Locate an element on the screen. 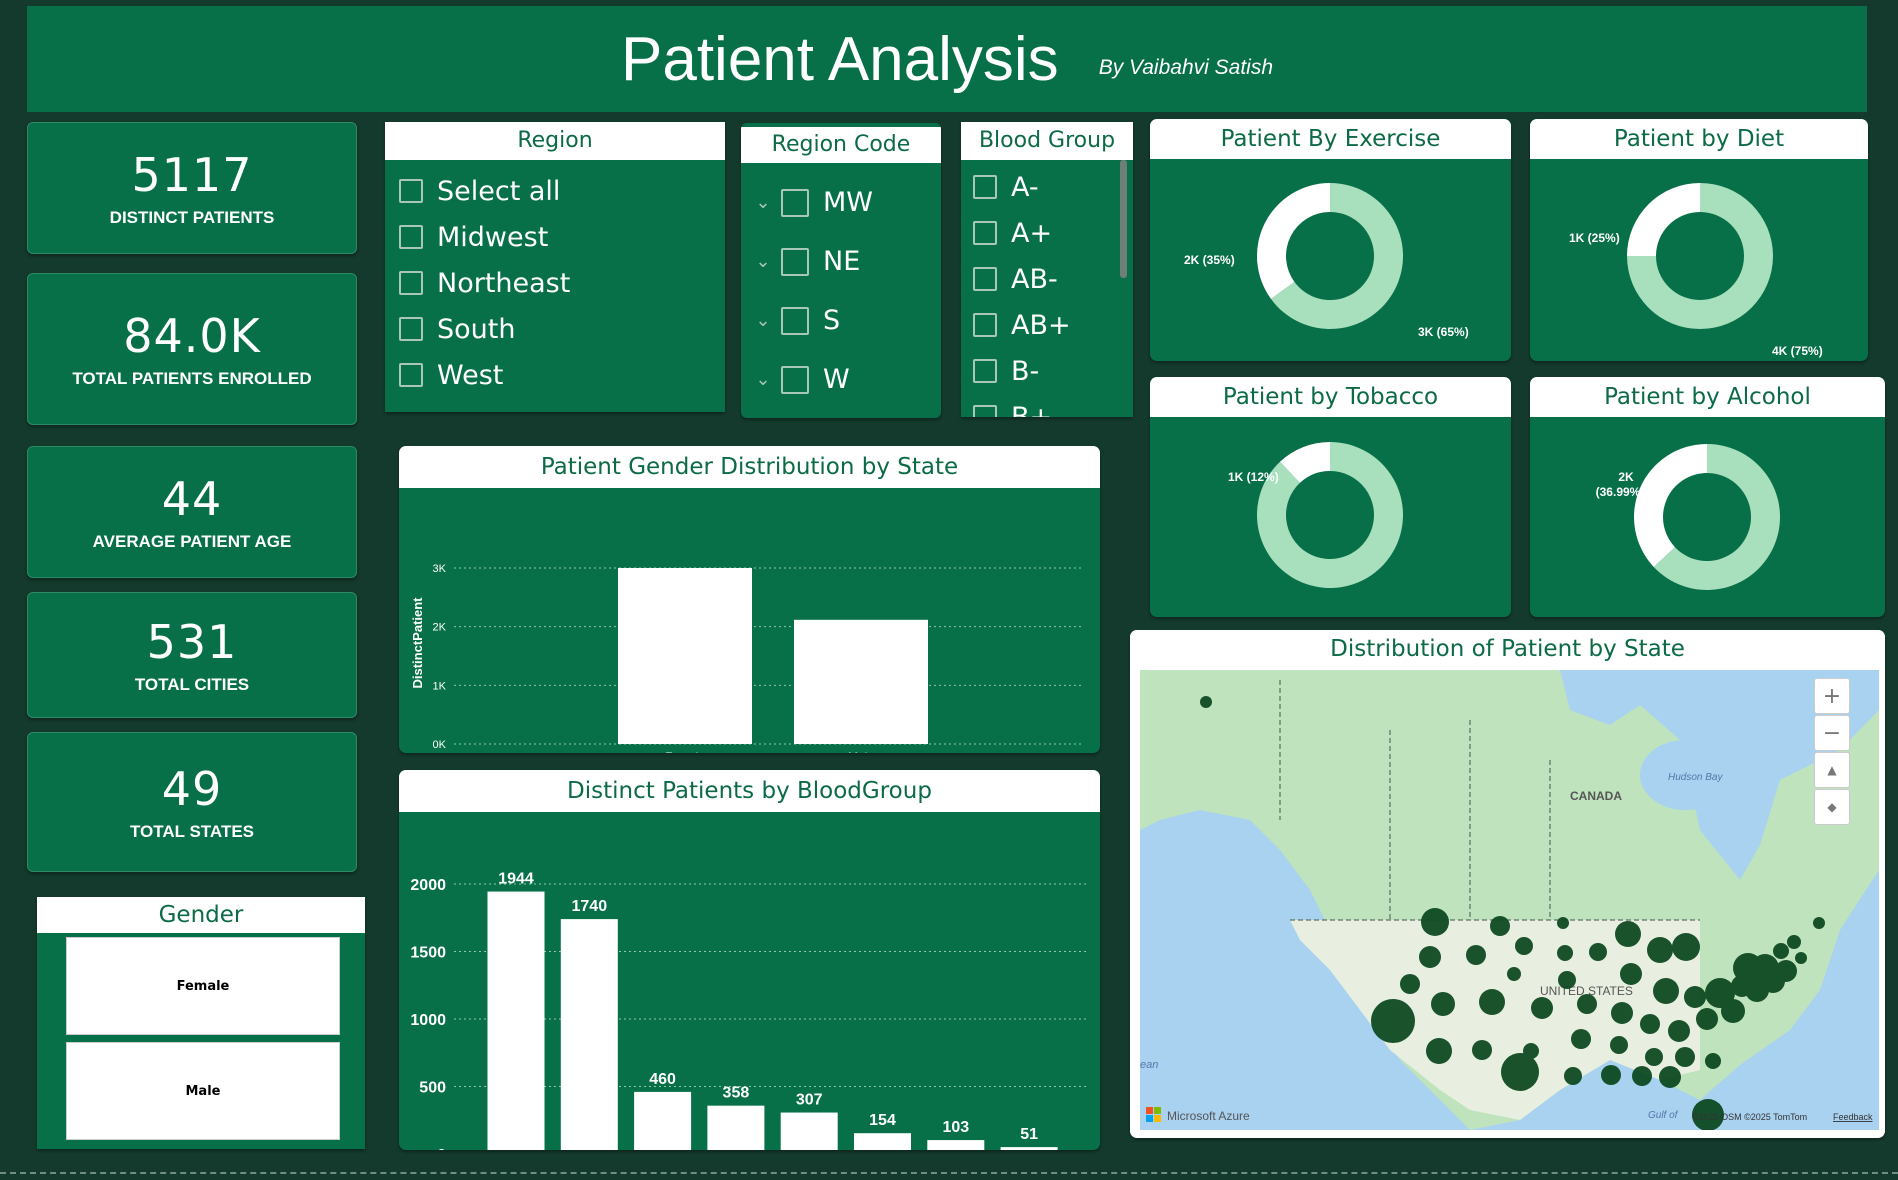  bar-A+ is located at coordinates (589, 1034).